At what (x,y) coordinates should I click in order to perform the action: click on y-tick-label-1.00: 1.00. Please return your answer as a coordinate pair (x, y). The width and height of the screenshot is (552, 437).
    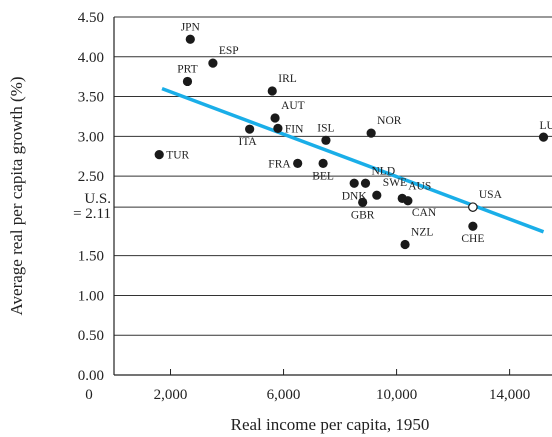
    Looking at the image, I should click on (91, 296).